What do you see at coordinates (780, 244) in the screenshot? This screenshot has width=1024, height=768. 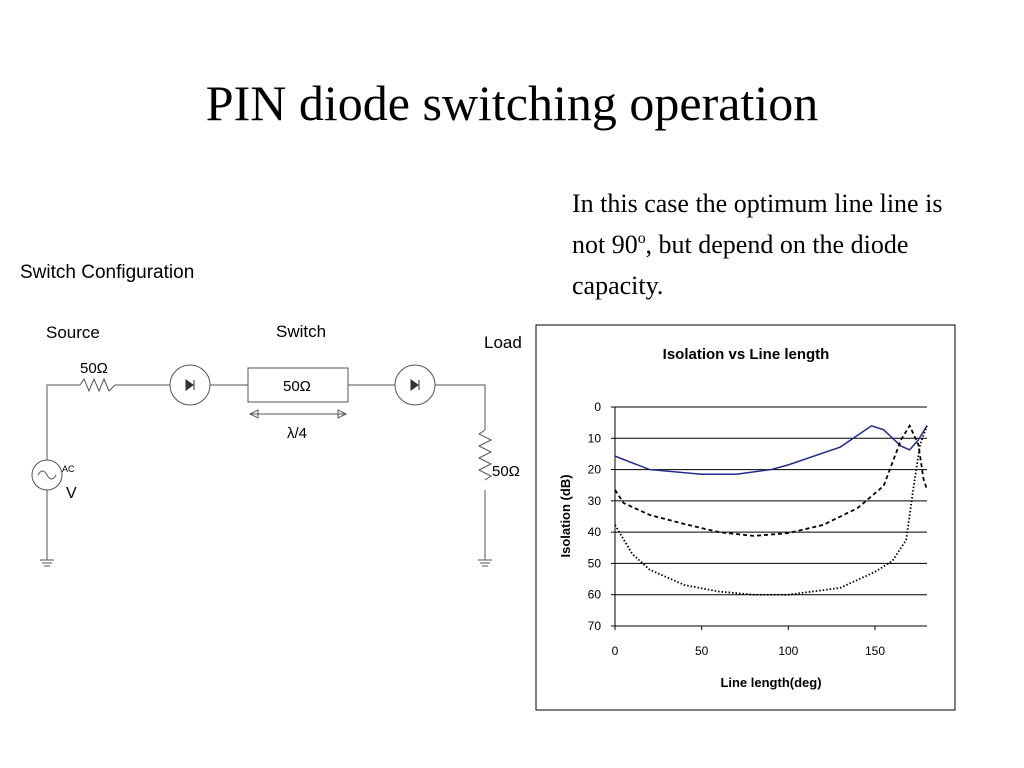 I see `body-part: , but depend on the diode` at bounding box center [780, 244].